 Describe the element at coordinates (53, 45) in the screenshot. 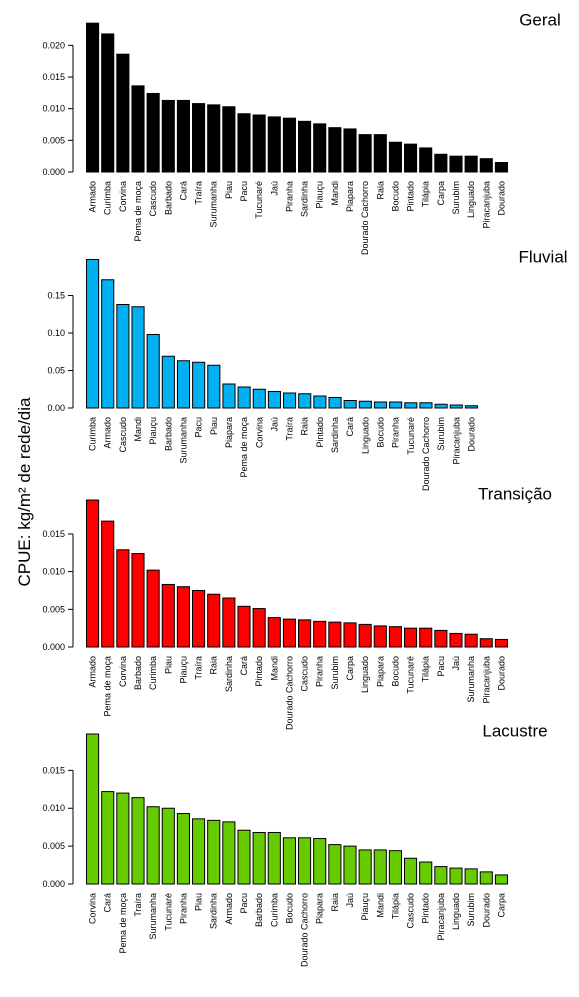

I see `y-tick-label: 0.020` at that location.